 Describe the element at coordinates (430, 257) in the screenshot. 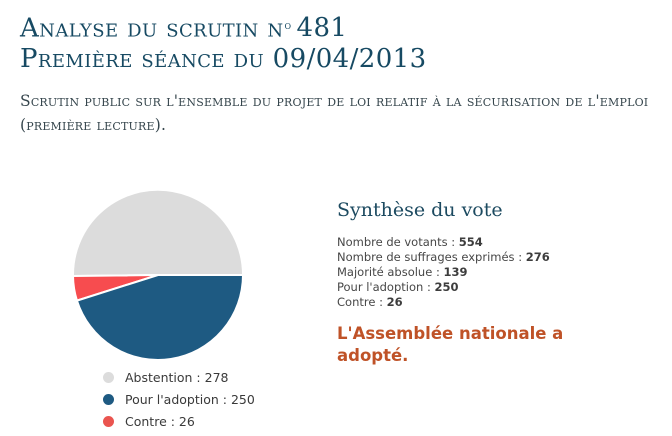

I see `stat-exprimes-label: Nombre de suffrages exprimés :` at that location.